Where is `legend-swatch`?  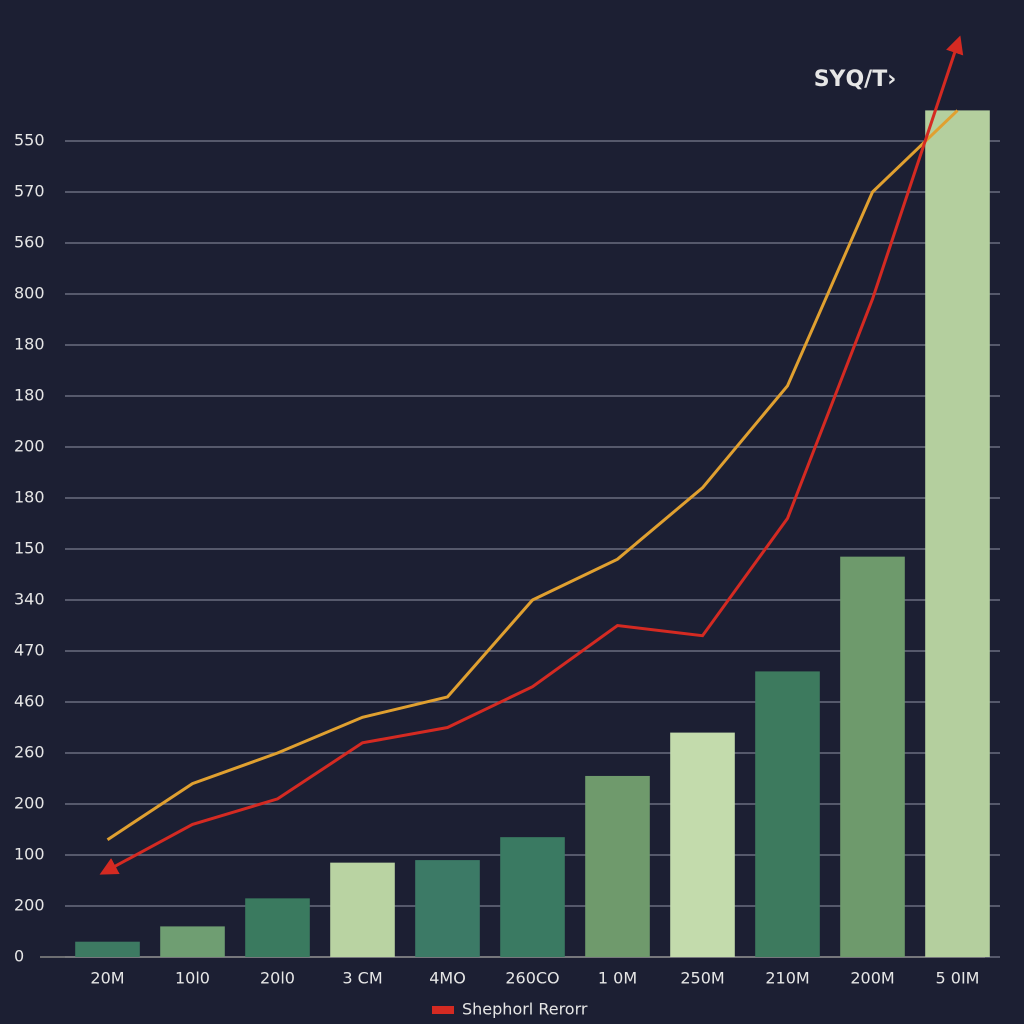
legend-swatch is located at coordinates (443, 1010).